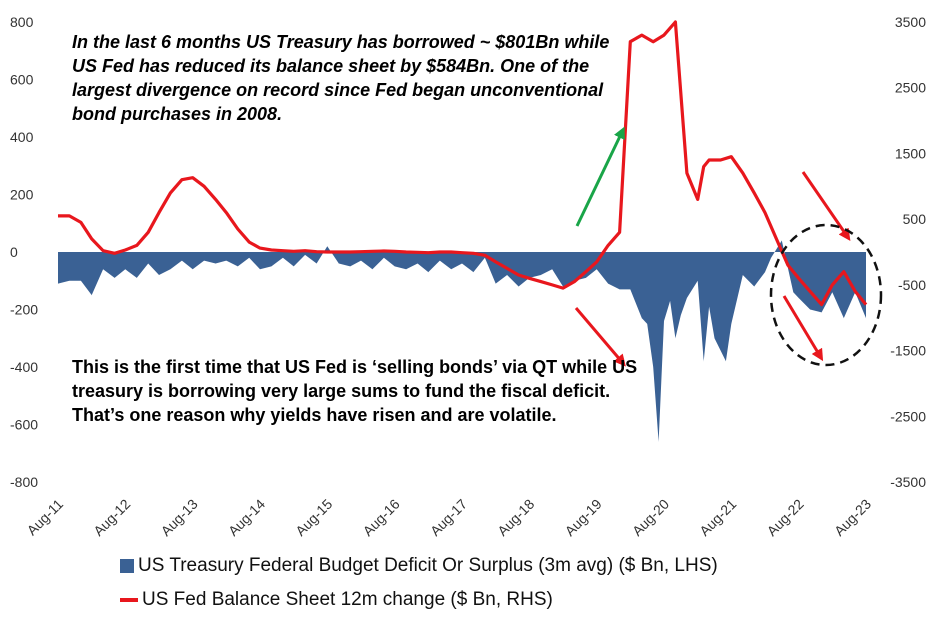  What do you see at coordinates (127, 566) in the screenshot?
I see `legend-swatch-deficit` at bounding box center [127, 566].